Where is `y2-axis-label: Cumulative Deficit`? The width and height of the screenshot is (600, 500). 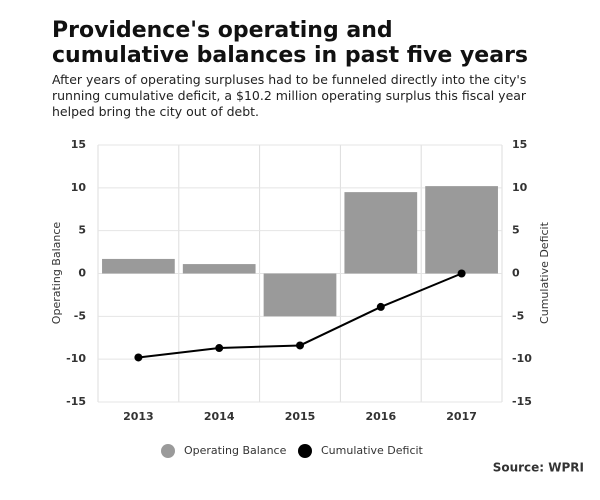 y2-axis-label: Cumulative Deficit is located at coordinates (544, 272).